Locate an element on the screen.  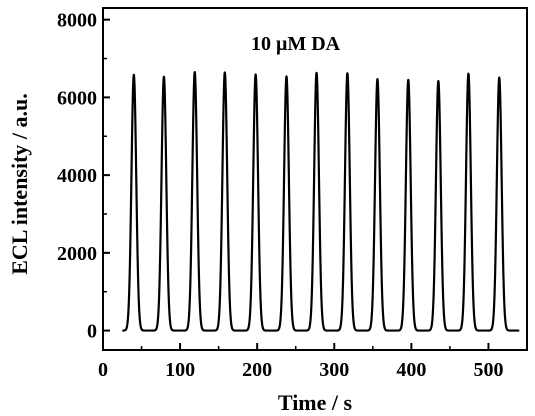
y-axis-title: ECL intensity / a.u. is located at coordinates (19, 184).